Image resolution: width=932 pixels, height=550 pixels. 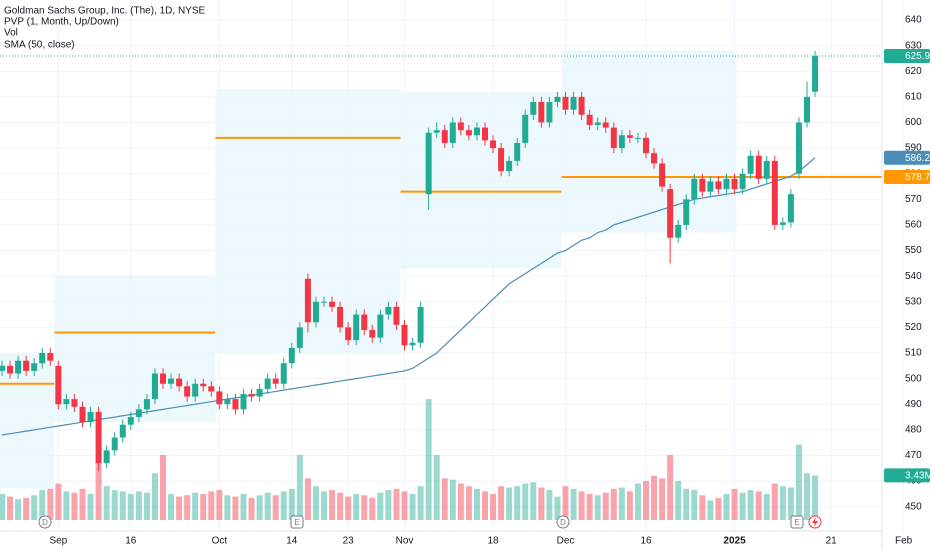 I want to click on indicator-label: SMA (50, close), so click(x=39, y=45).